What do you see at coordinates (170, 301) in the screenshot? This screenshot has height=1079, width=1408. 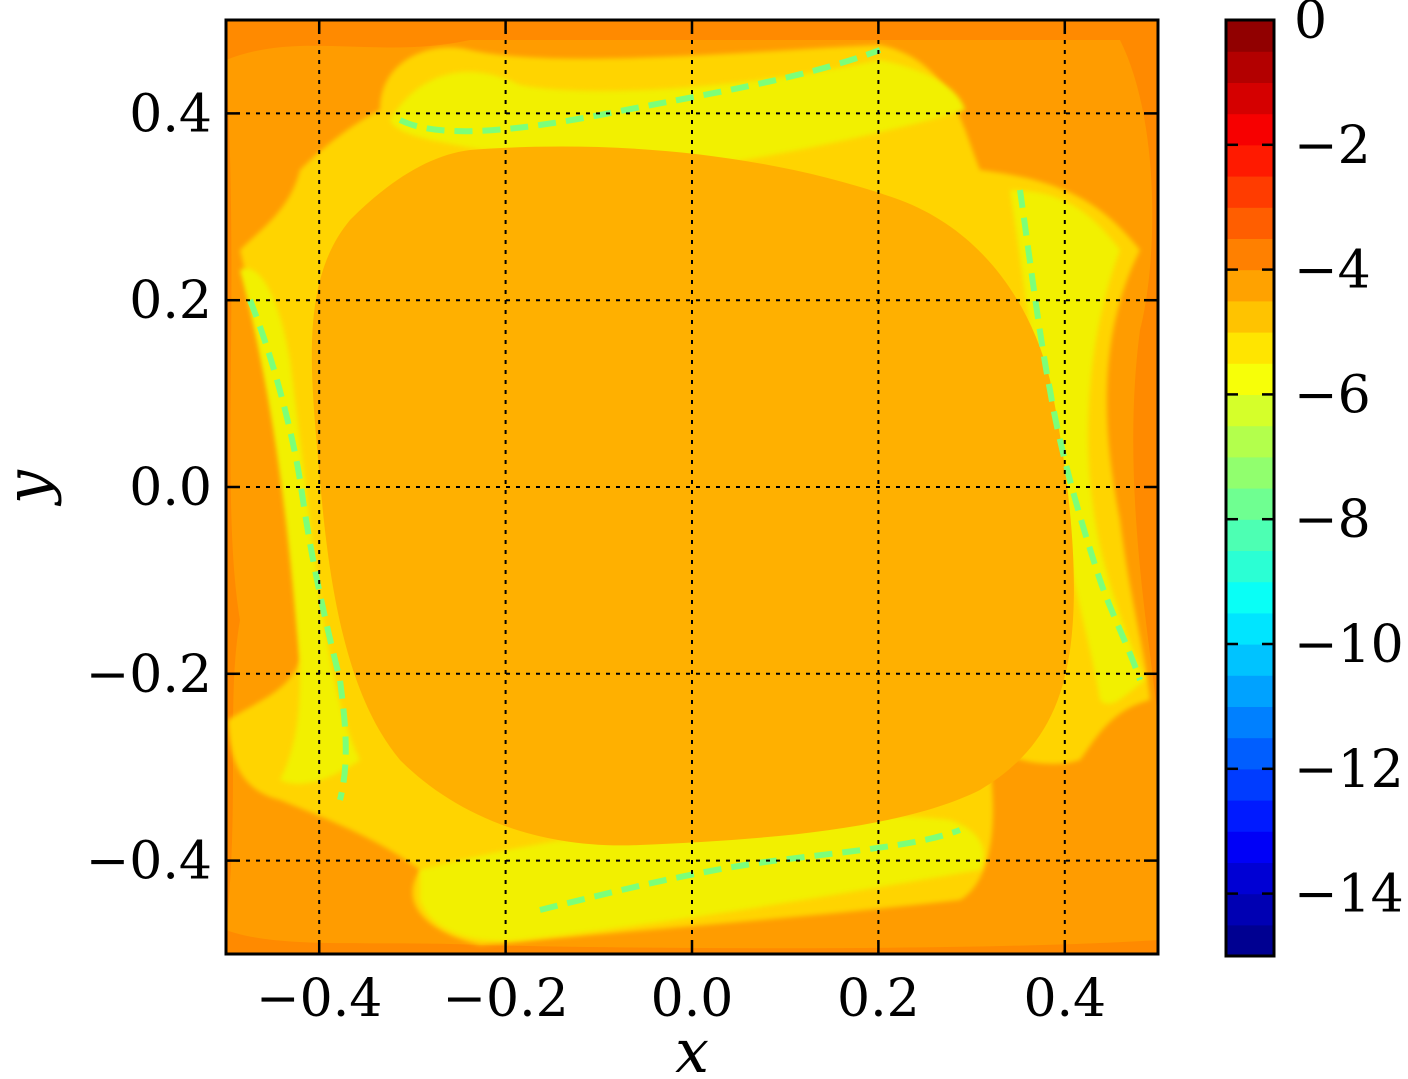 I see `y-tick-label: 0.2` at bounding box center [170, 301].